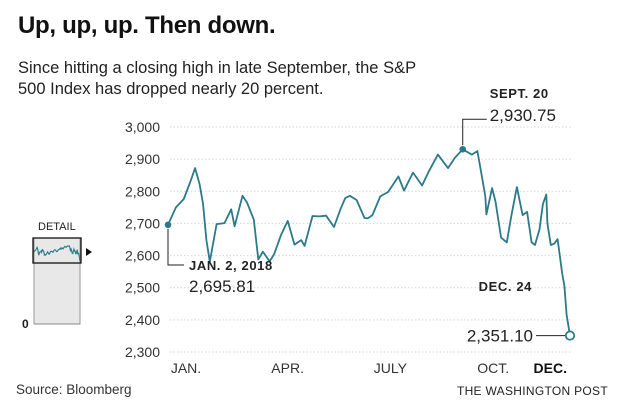 The width and height of the screenshot is (622, 411). Describe the element at coordinates (168, 225) in the screenshot. I see `start-point-marker` at that location.